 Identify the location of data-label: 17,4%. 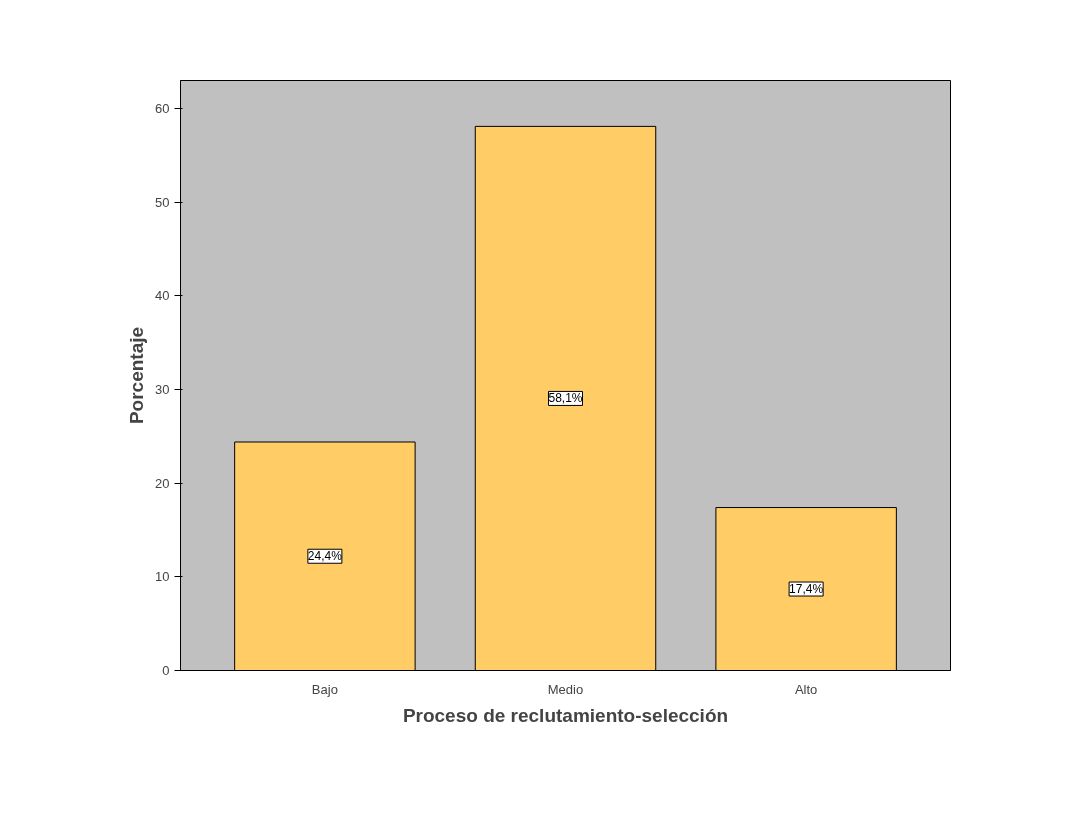
(806, 589).